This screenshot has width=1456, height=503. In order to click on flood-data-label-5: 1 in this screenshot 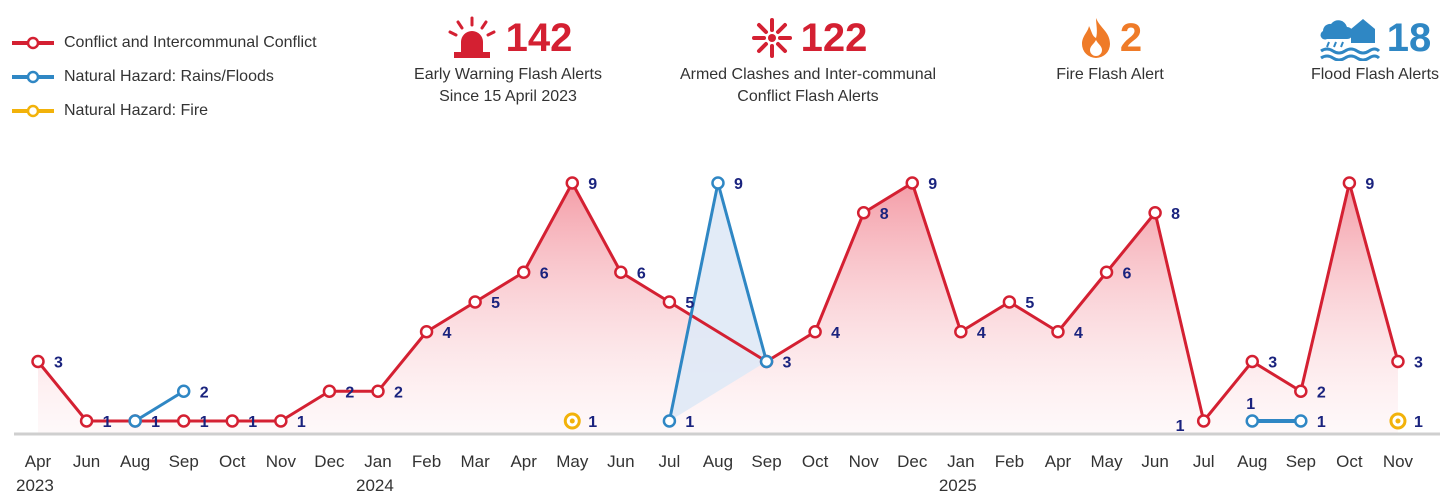, I will do `click(1321, 422)`.